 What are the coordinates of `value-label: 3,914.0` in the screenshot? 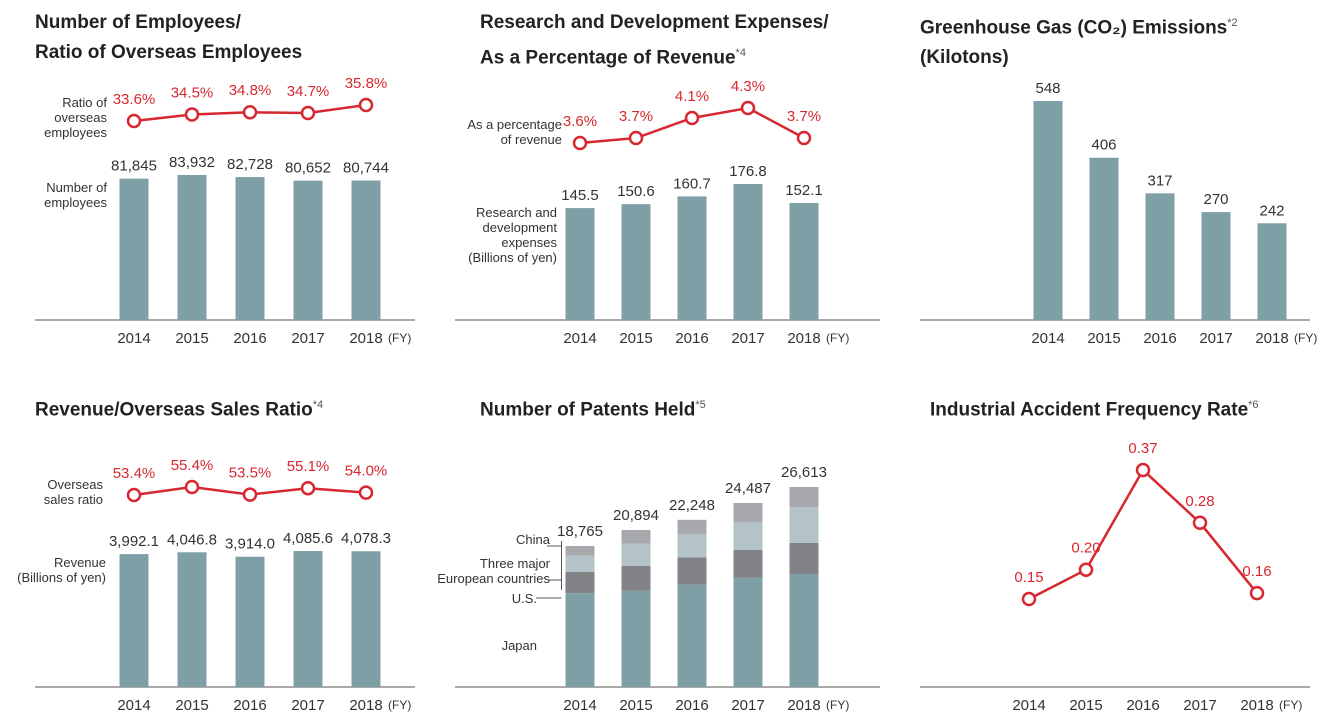 It's located at (250, 544).